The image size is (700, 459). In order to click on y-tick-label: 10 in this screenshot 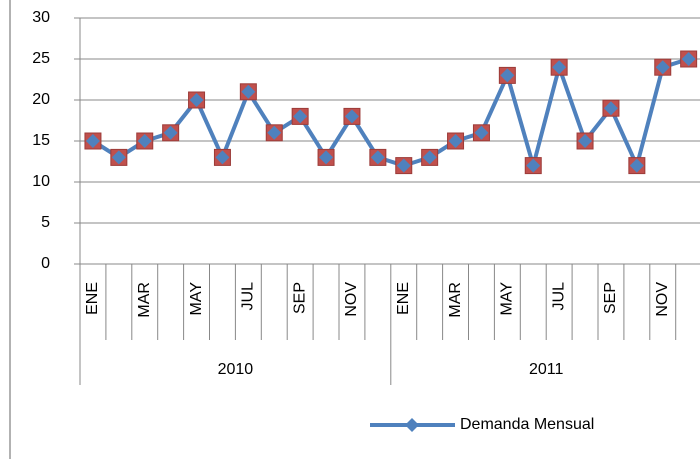, I will do `click(41, 181)`.